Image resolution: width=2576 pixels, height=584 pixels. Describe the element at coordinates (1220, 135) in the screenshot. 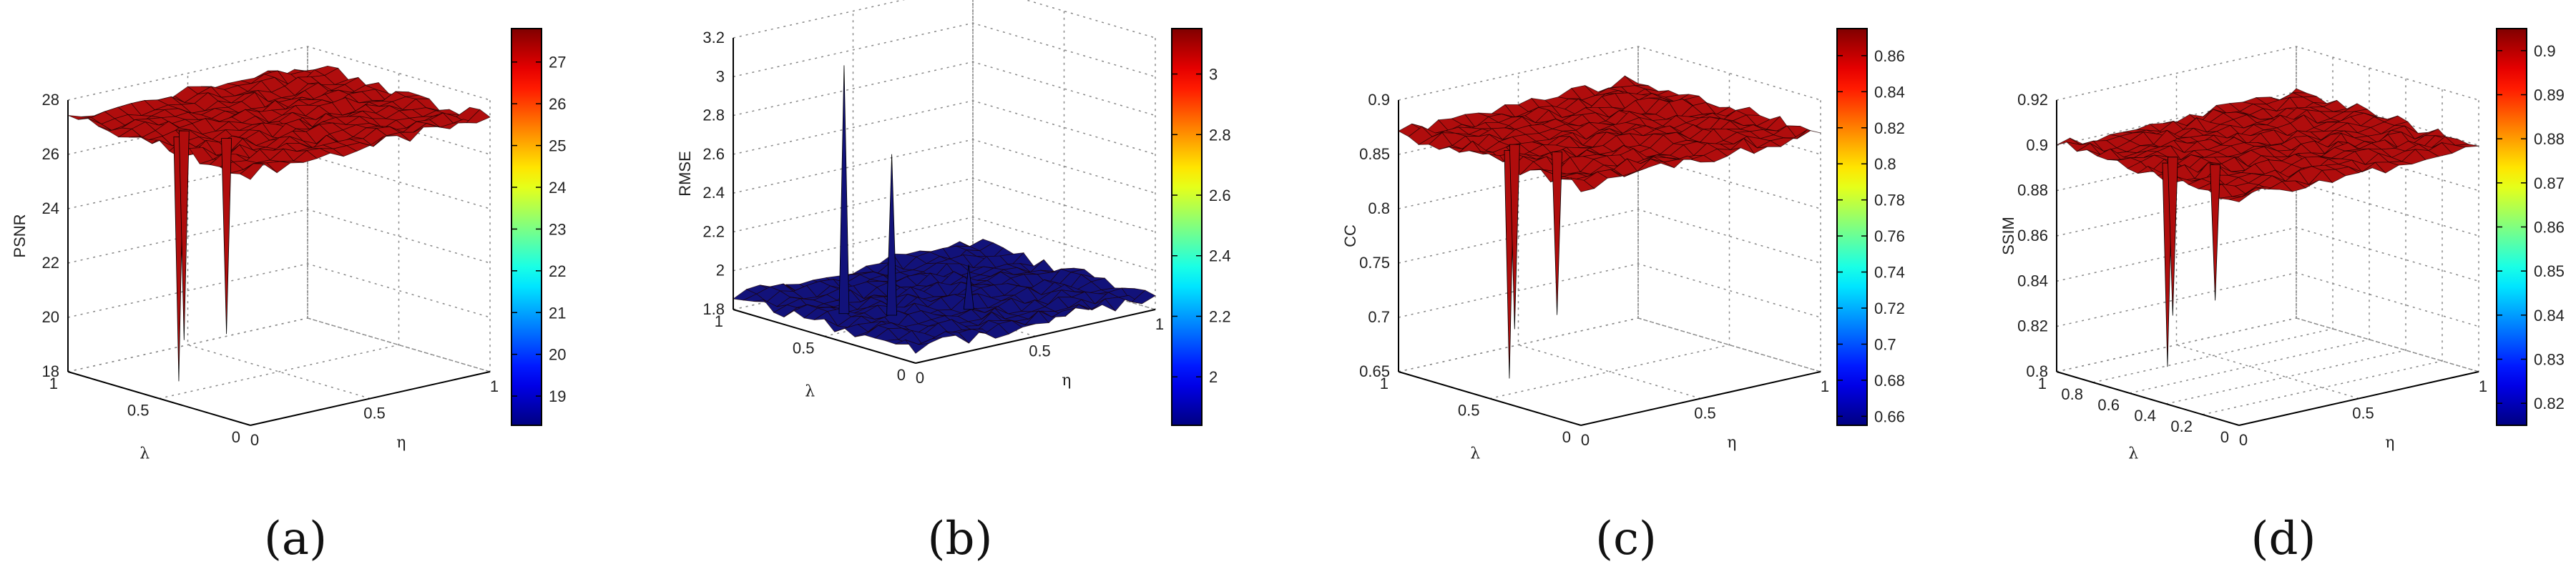

I see `colorbar-tick-label: 2.8` at that location.